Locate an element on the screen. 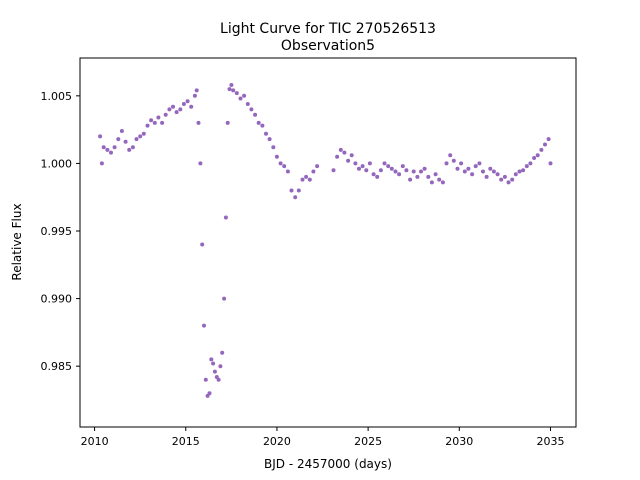  x-tick-label: 2015 is located at coordinates (186, 441).